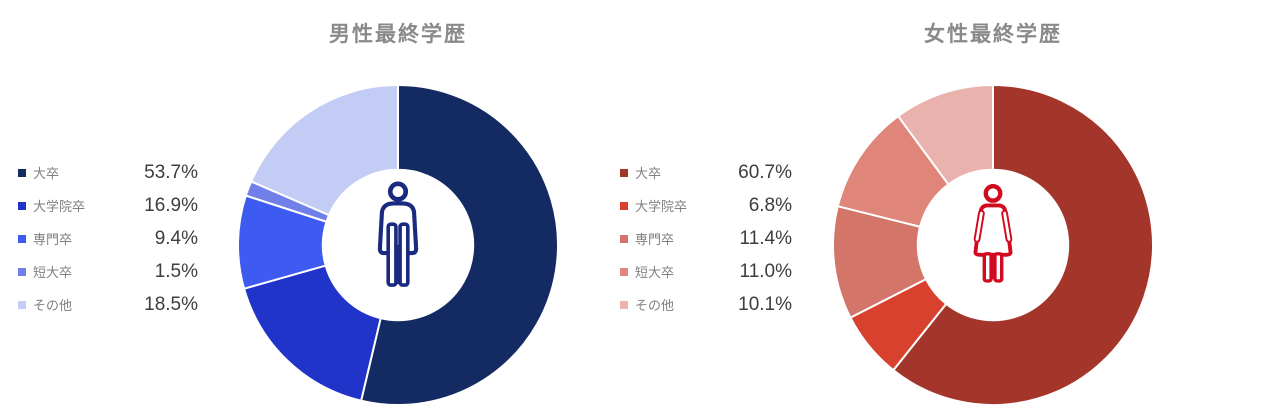 This screenshot has width=1280, height=412. Describe the element at coordinates (706, 271) in the screenshot. I see `legend-item: 短大卒 11.0%` at that location.